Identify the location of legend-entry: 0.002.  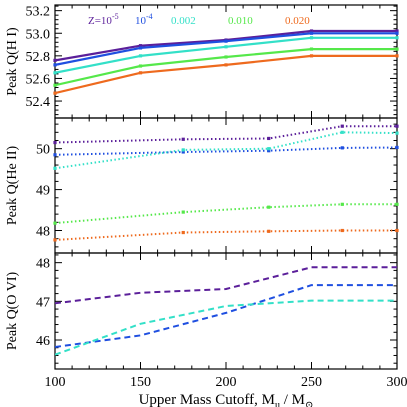
(183, 21).